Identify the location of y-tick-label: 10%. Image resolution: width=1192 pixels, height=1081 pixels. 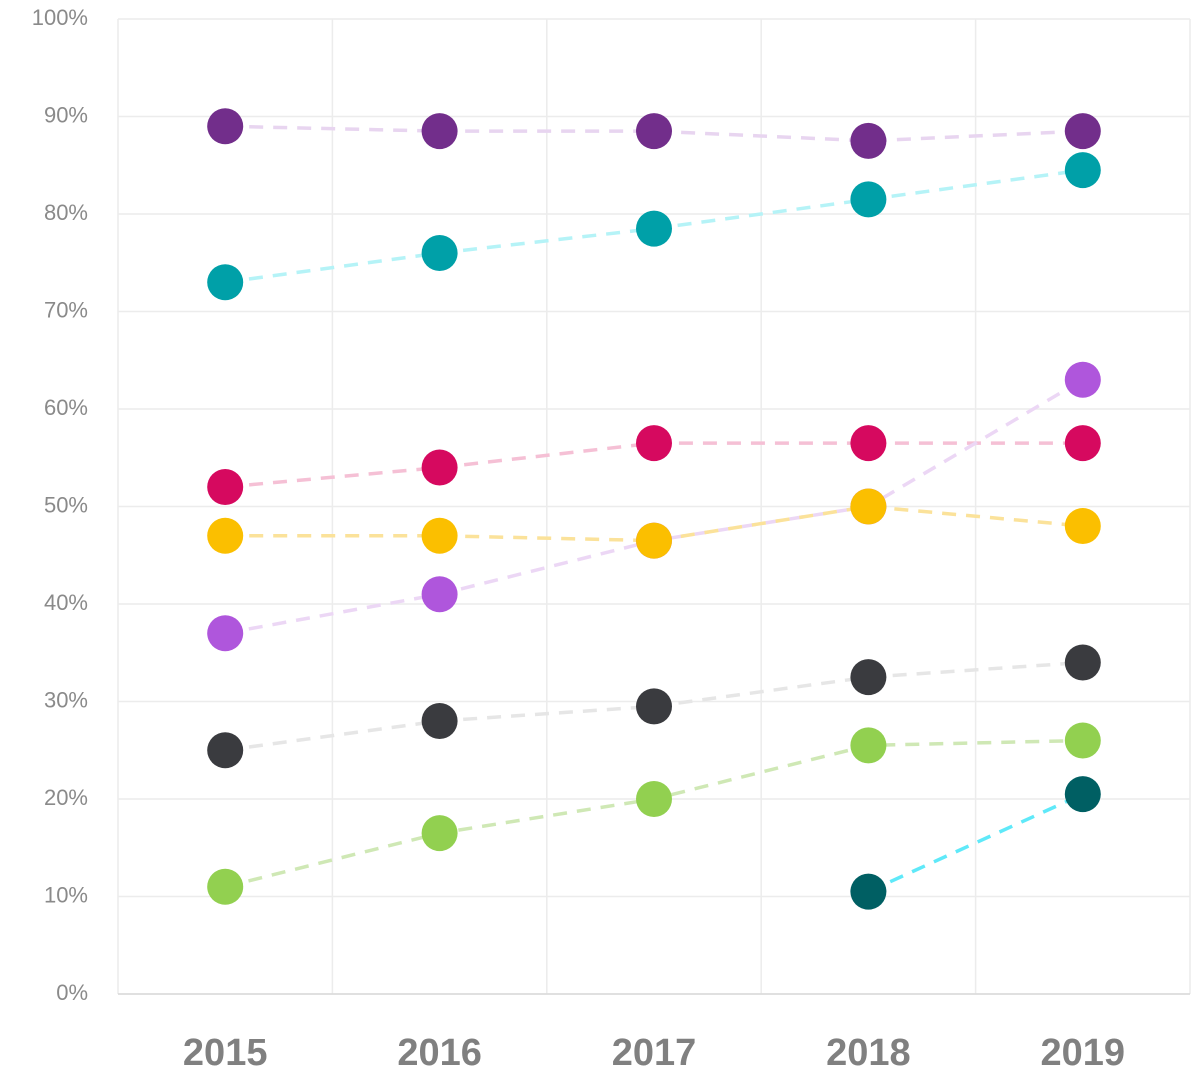
(66, 894).